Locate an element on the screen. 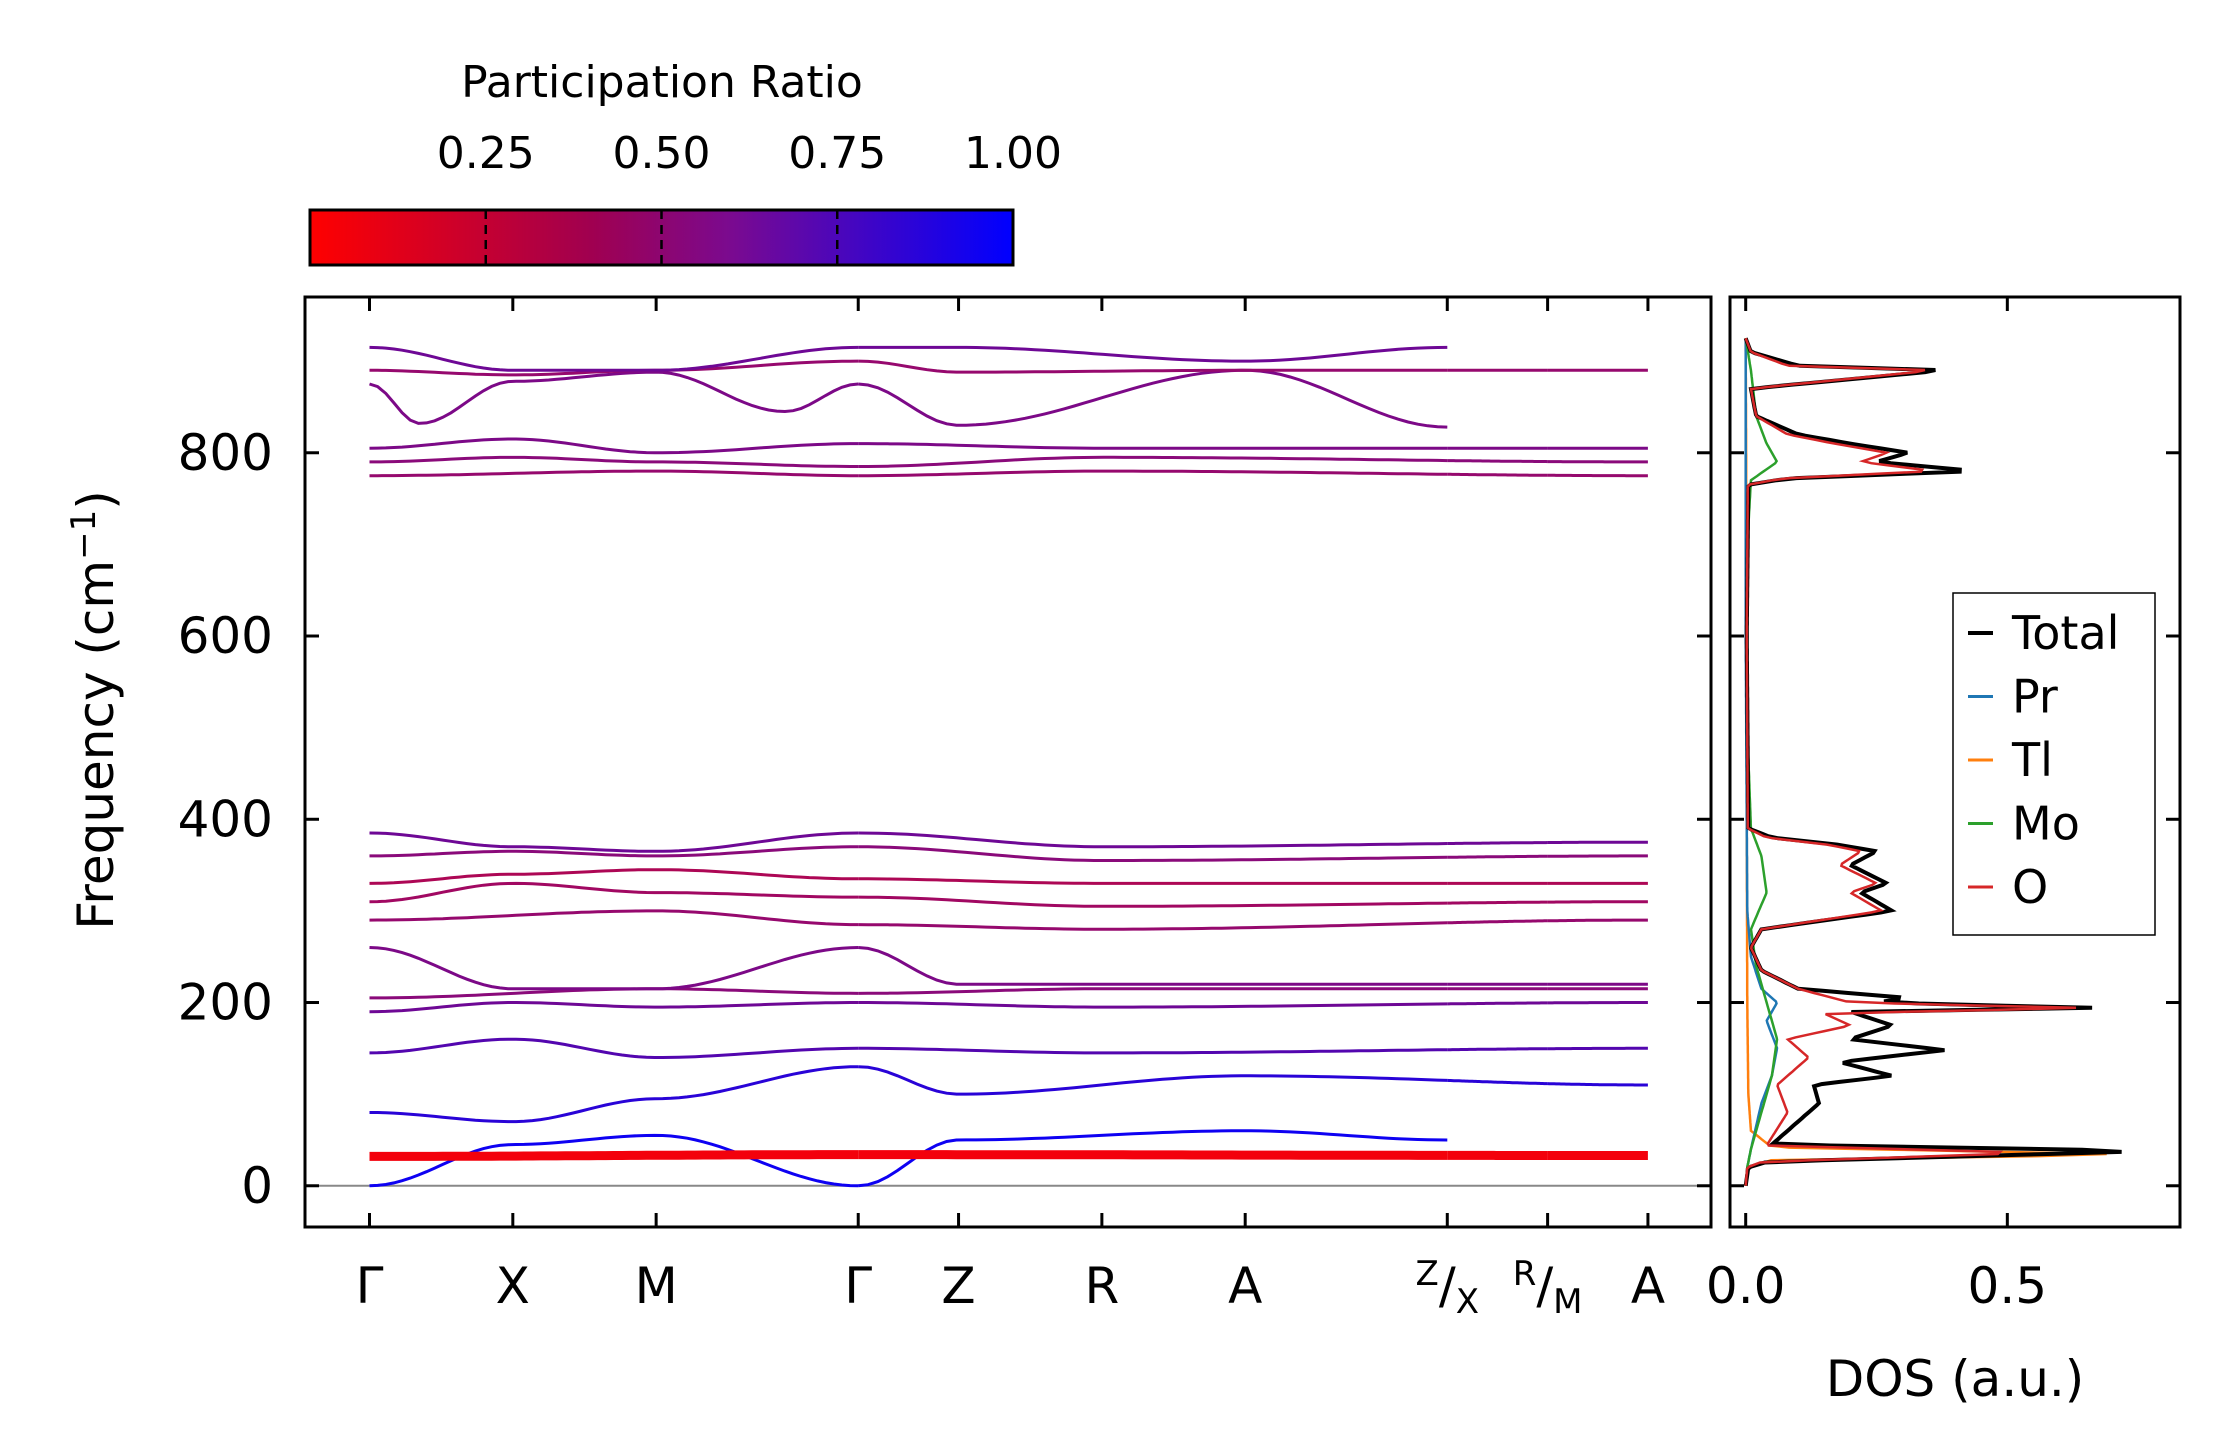 This screenshot has height=1455, width=2222. band-low-mid-seg0 is located at coordinates (614, 1094).